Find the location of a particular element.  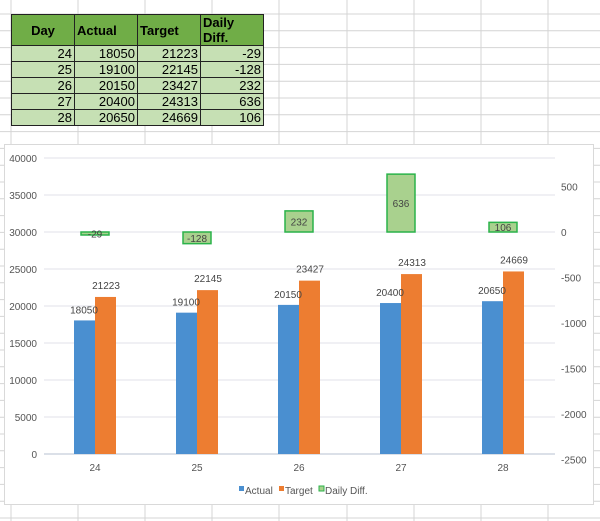

primary-tick-label: 35000 is located at coordinates (23, 196).